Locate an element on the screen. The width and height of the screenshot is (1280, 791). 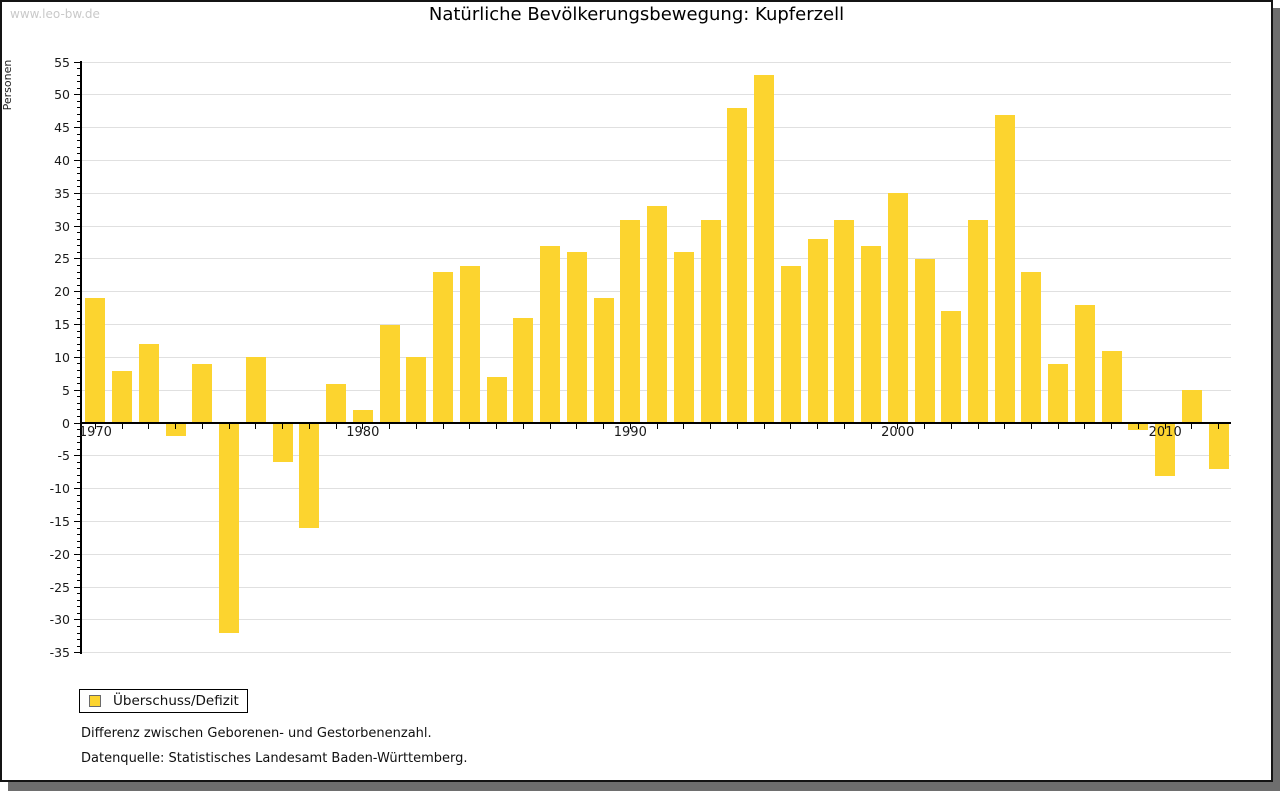
y-tick-label: -30 is located at coordinates (59, 620).